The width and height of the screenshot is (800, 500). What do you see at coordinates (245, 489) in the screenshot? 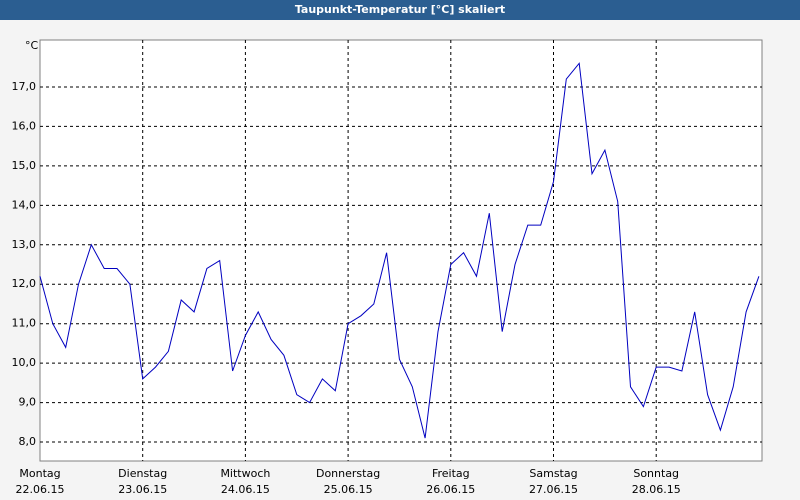
I see `x-tick-label: 24.06.15` at bounding box center [245, 489].